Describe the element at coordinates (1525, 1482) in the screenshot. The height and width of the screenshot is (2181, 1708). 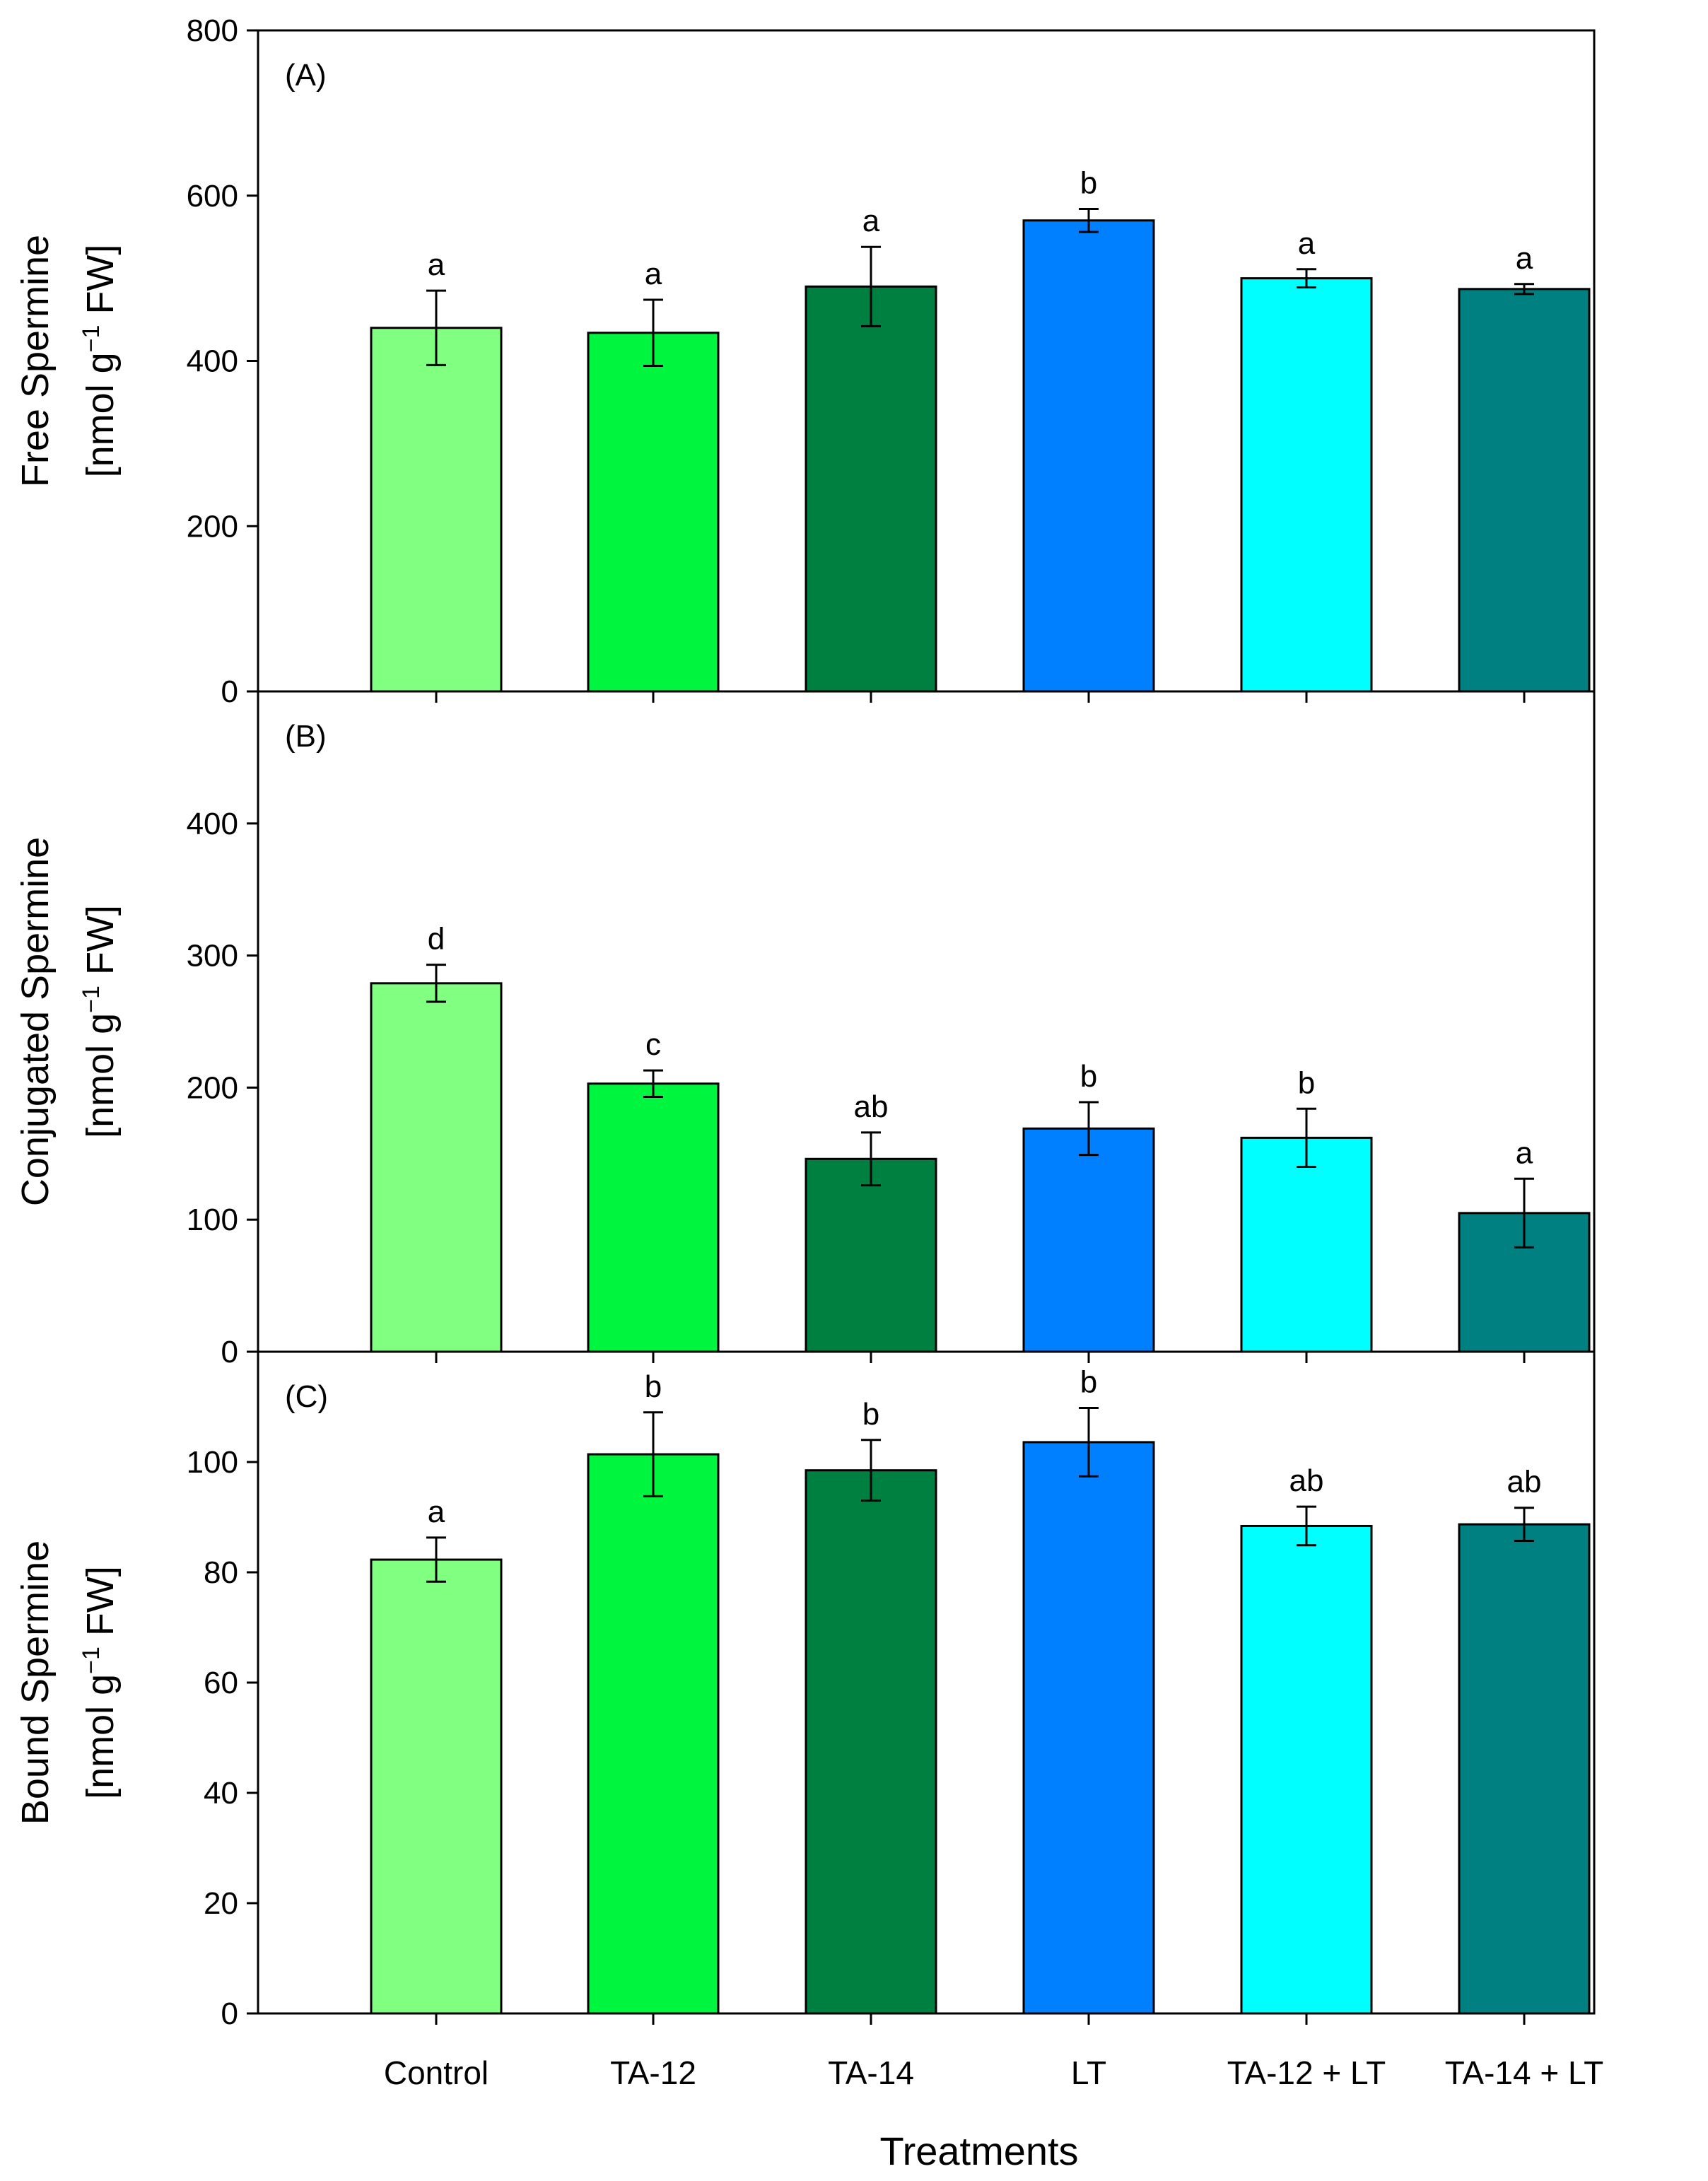
I see `significance-label-3-6: ab` at that location.